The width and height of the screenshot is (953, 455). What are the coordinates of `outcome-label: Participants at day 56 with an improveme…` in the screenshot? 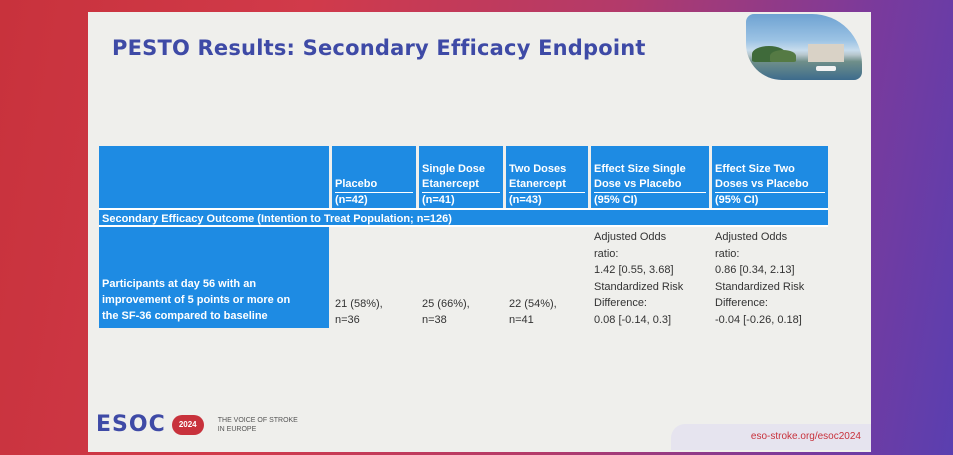 It's located at (214, 277).